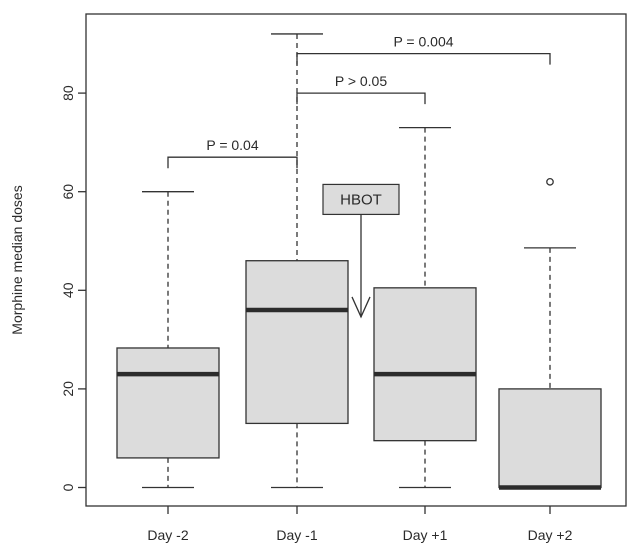 The image size is (636, 548). Describe the element at coordinates (167, 535) in the screenshot. I see `x-tick-label: Day -2` at that location.